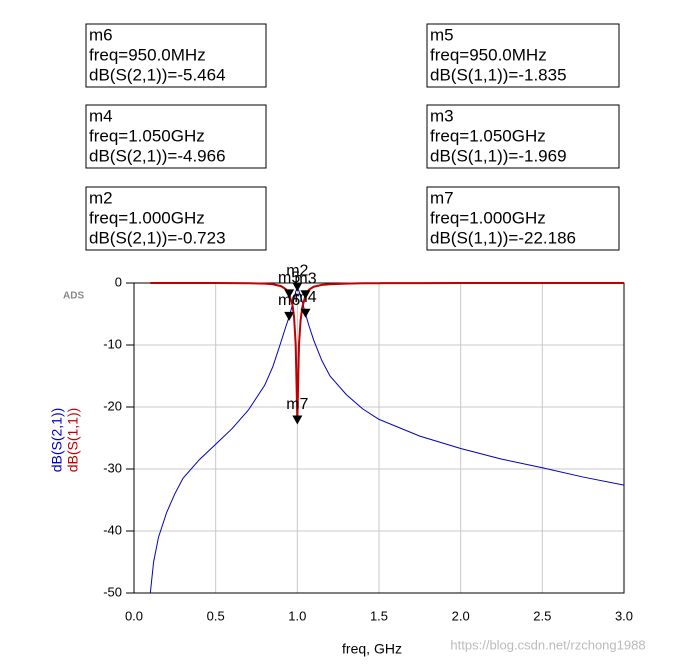 This screenshot has width=673, height=669. What do you see at coordinates (297, 615) in the screenshot?
I see `x-tick-label: 1.0` at bounding box center [297, 615].